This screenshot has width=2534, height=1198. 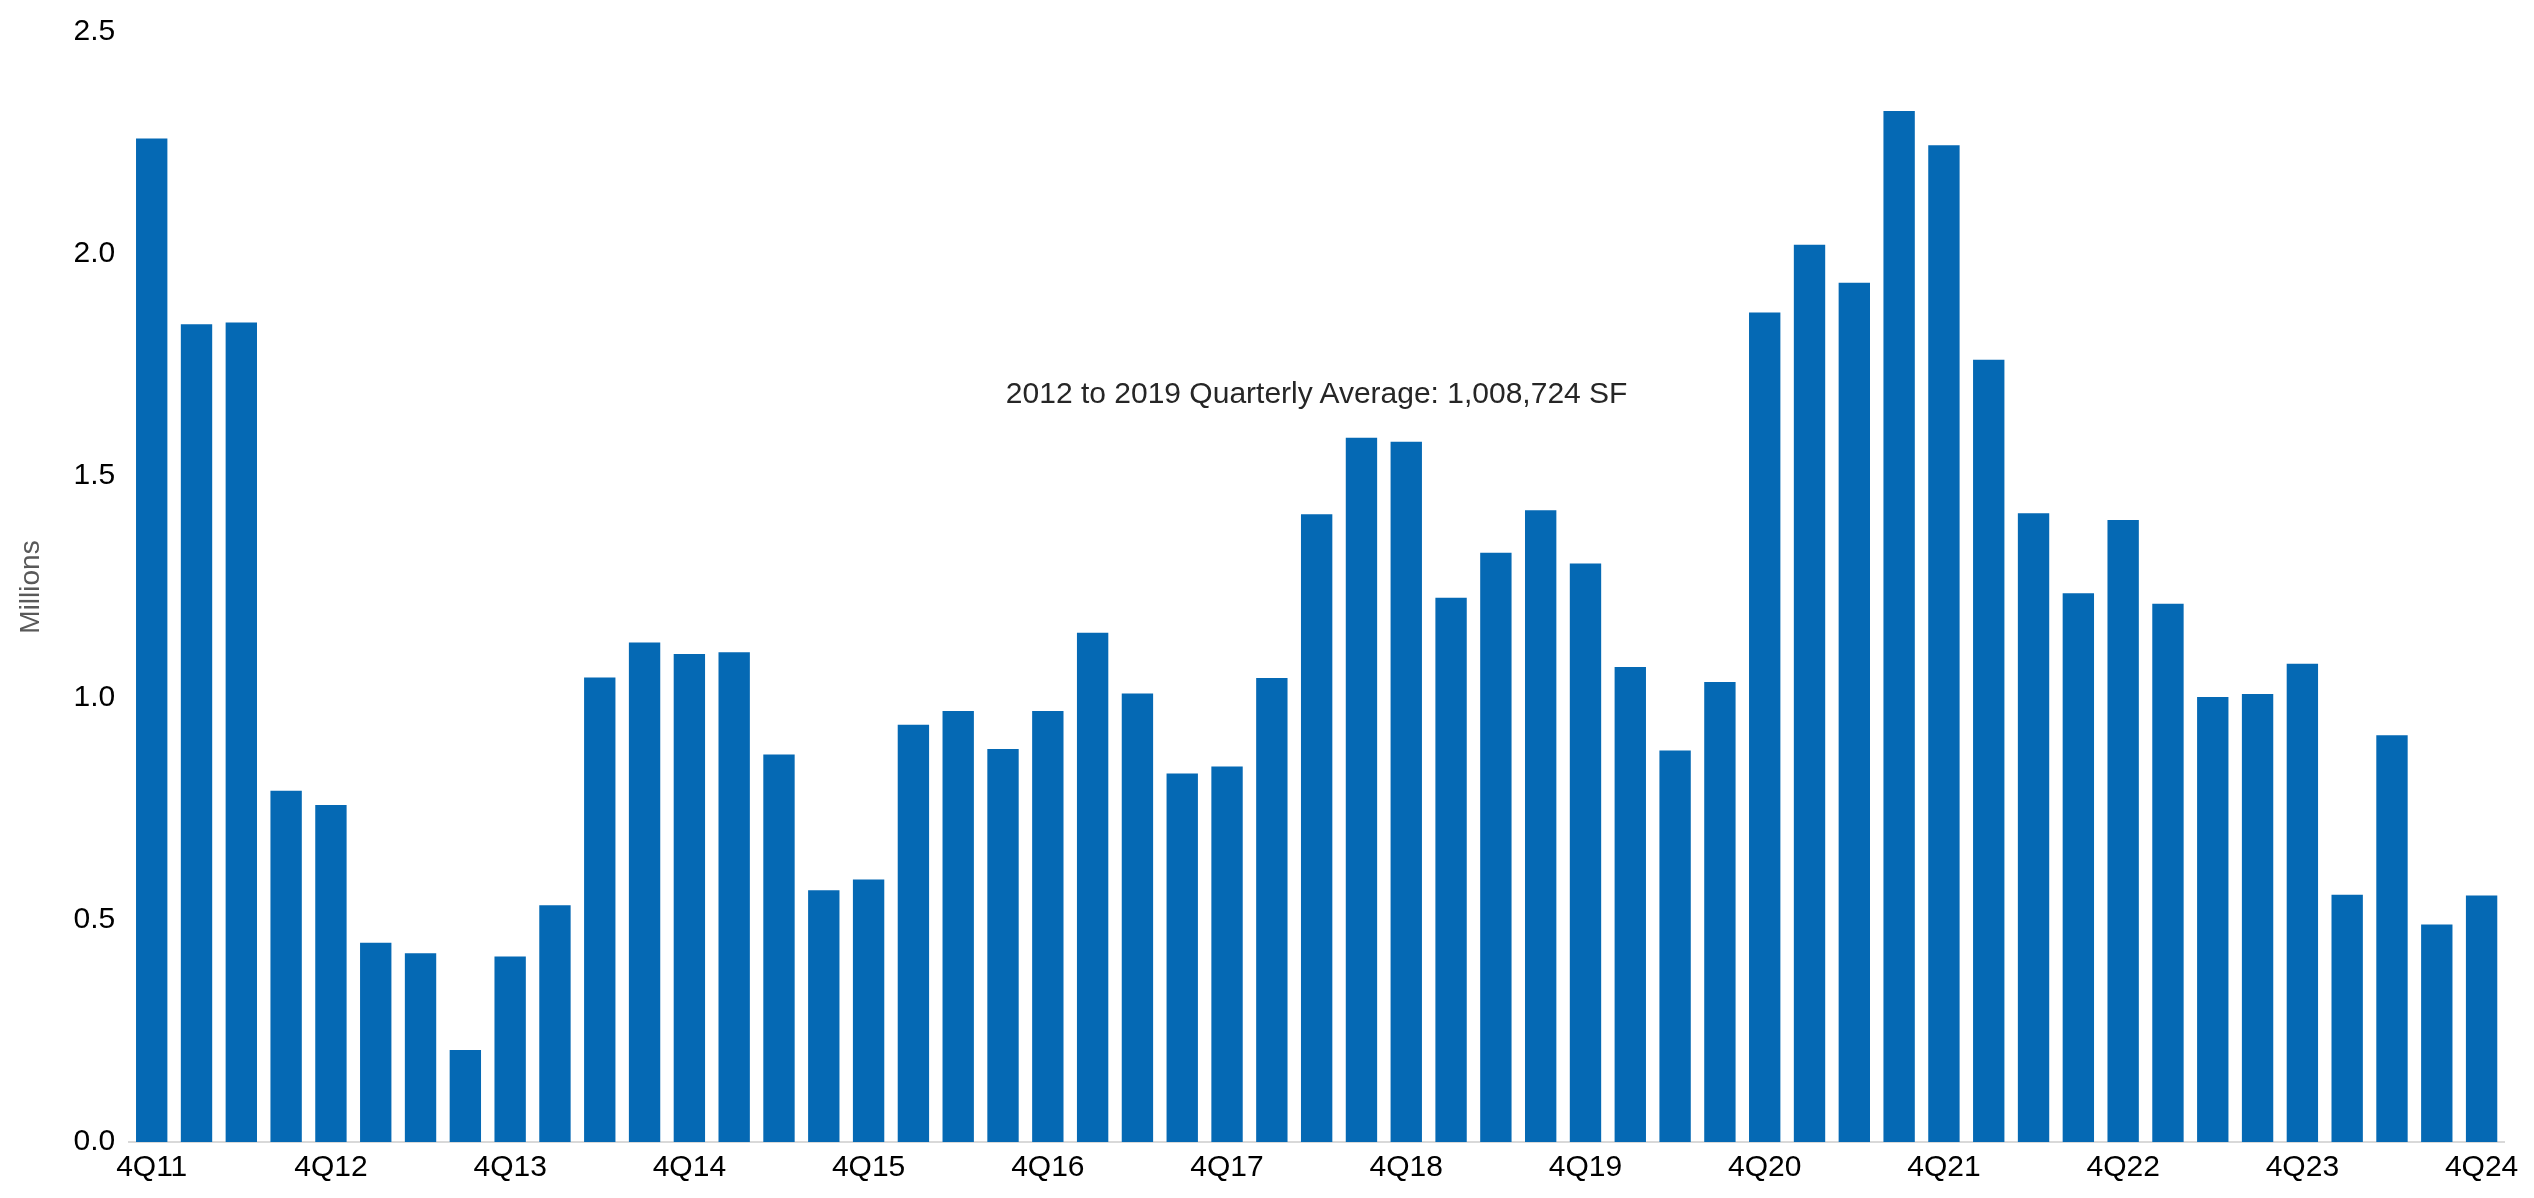 What do you see at coordinates (2481, 1166) in the screenshot?
I see `x-tick-label: 4Q24` at bounding box center [2481, 1166].